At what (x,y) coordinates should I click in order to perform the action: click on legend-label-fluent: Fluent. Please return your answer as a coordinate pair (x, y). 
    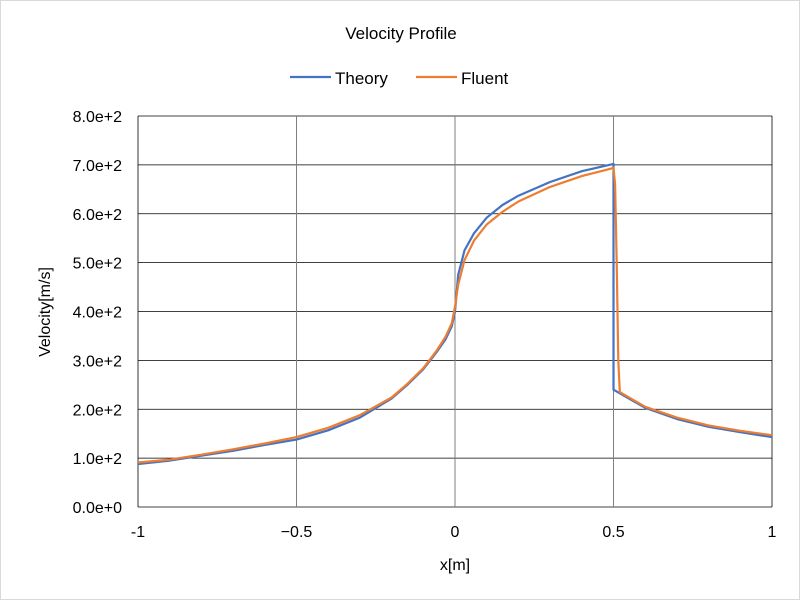
    Looking at the image, I should click on (485, 78).